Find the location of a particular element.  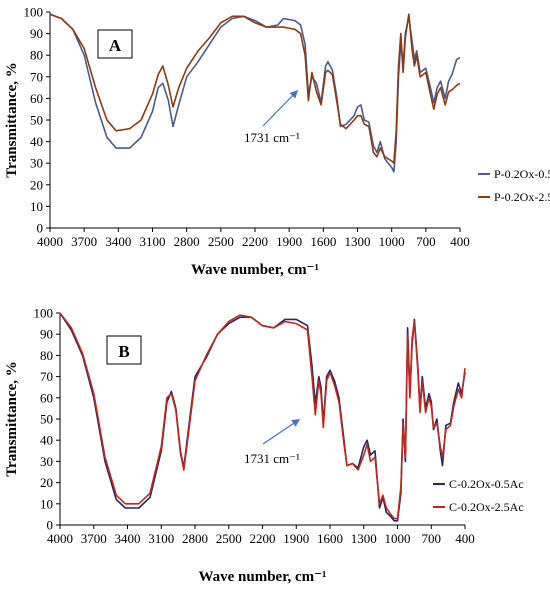

panel-label: B is located at coordinates (123, 351).